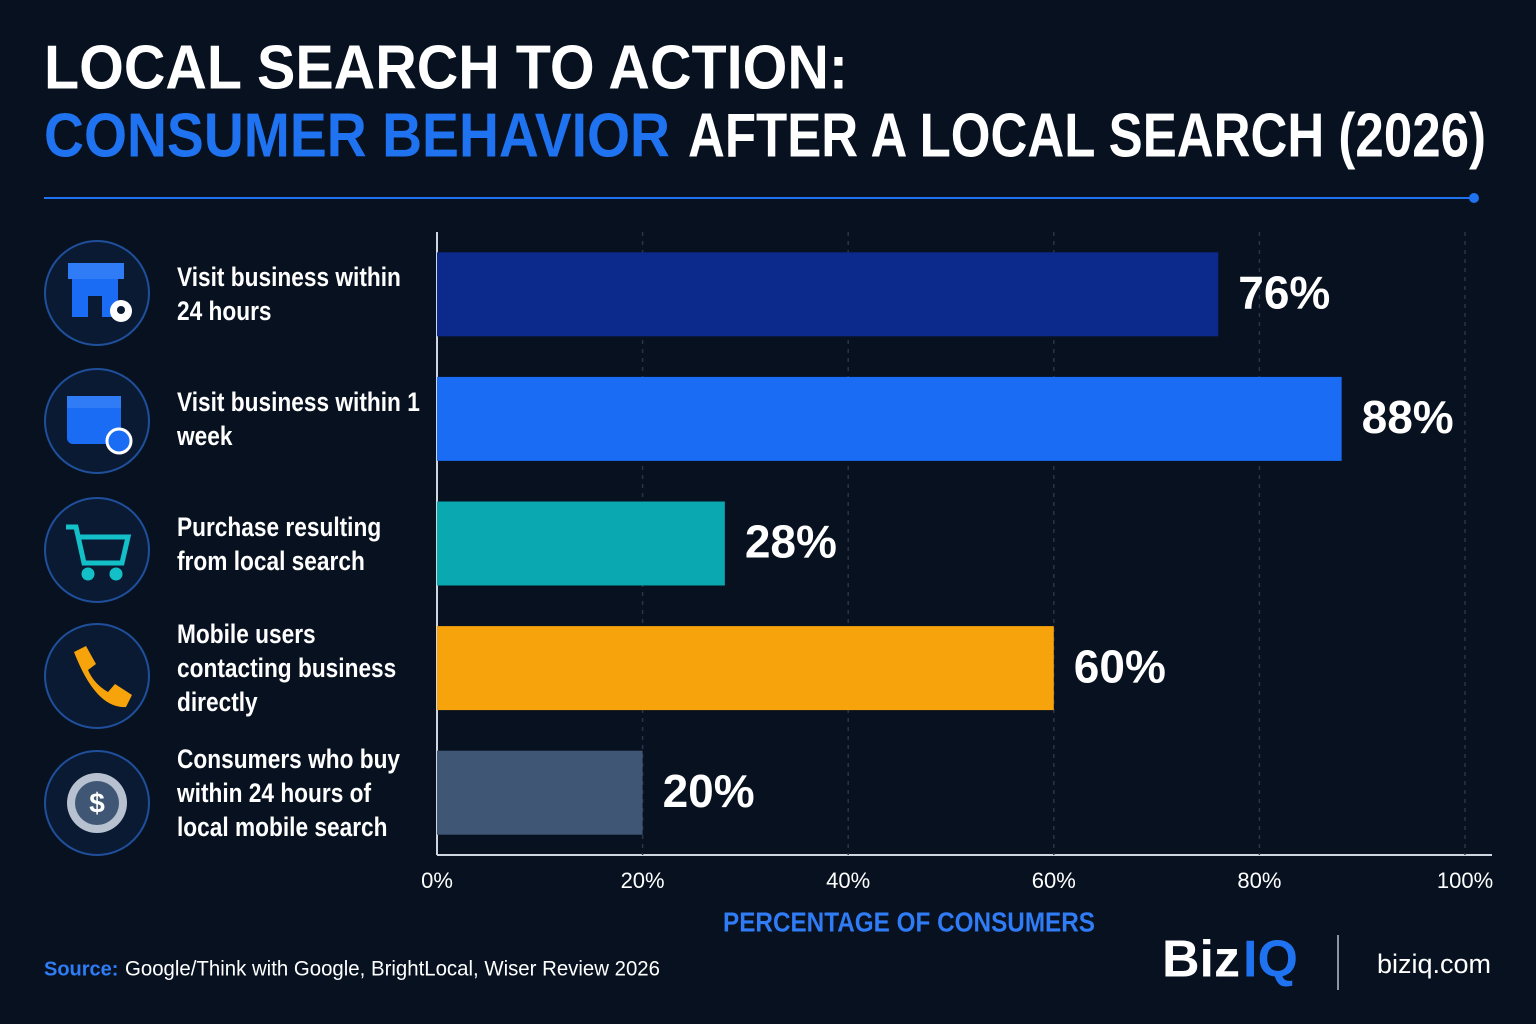 The height and width of the screenshot is (1024, 1536). I want to click on icon-phone, so click(103, 677).